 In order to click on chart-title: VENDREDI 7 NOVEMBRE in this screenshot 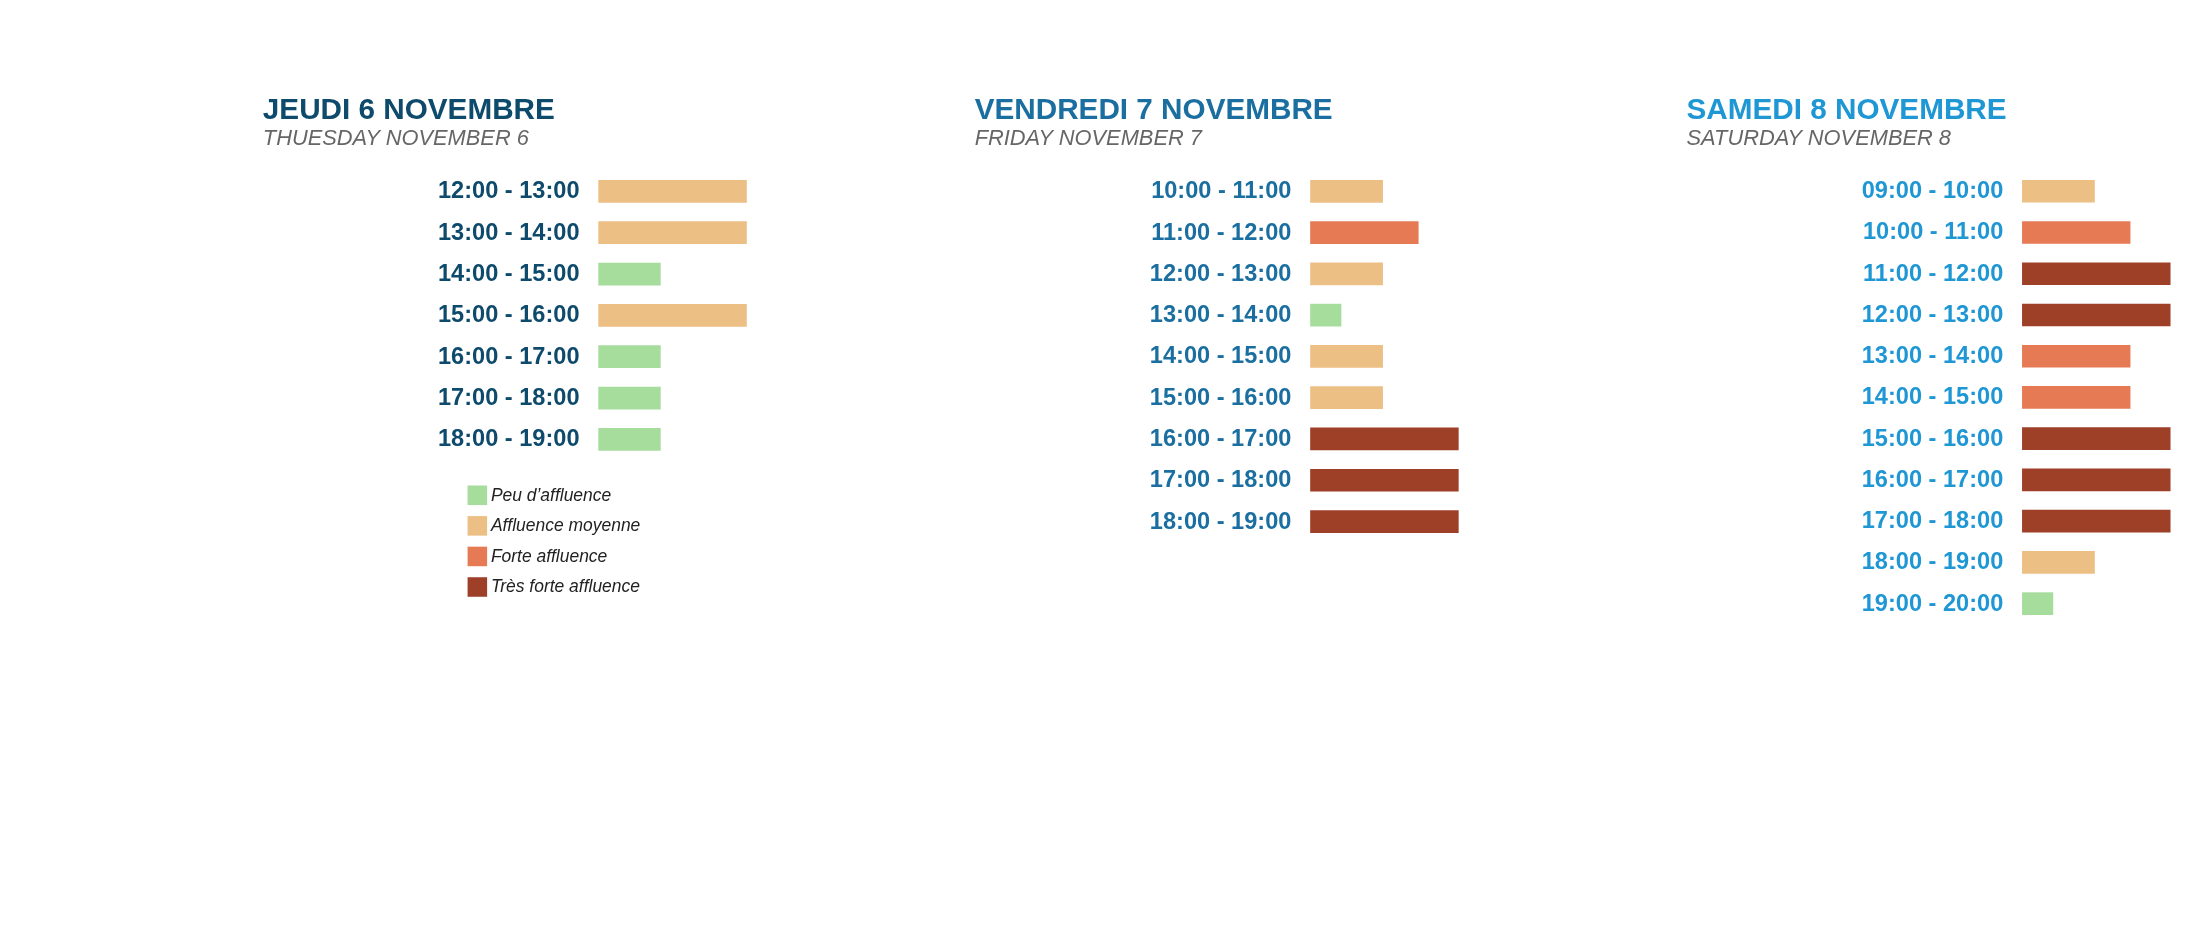, I will do `click(1153, 109)`.